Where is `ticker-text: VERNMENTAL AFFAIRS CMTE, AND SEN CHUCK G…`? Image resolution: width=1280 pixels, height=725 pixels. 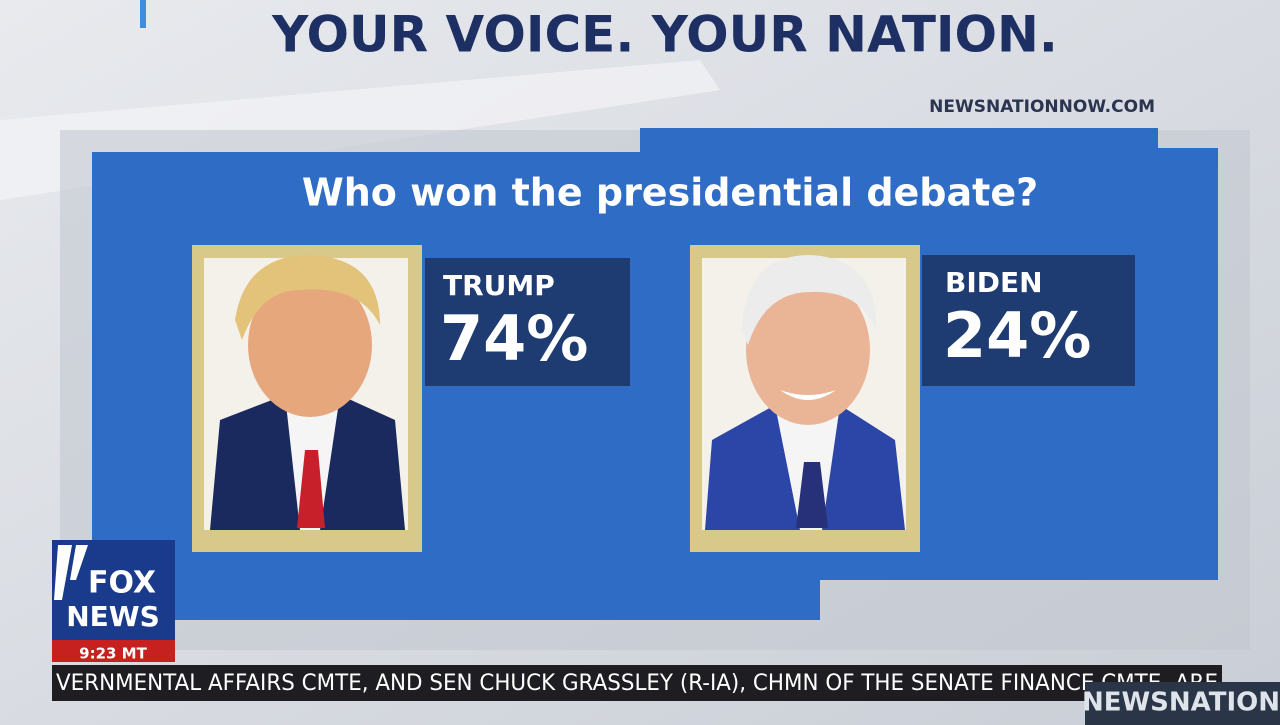
ticker-text: VERNMENTAL AFFAIRS CMTE, AND SEN CHUCK G… is located at coordinates (637, 683).